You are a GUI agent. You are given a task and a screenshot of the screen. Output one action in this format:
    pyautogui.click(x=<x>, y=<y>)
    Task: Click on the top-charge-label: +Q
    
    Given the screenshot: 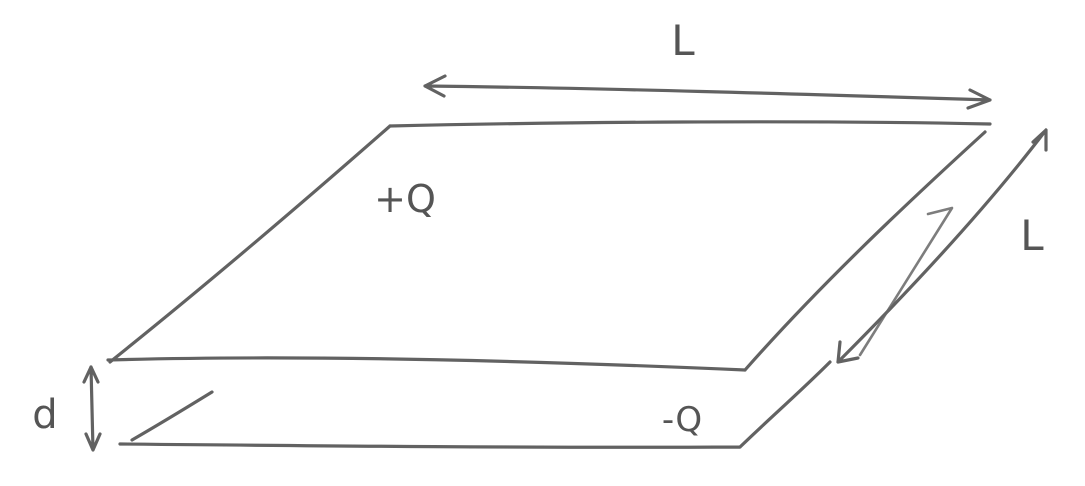 What is the action you would take?
    pyautogui.click(x=405, y=199)
    